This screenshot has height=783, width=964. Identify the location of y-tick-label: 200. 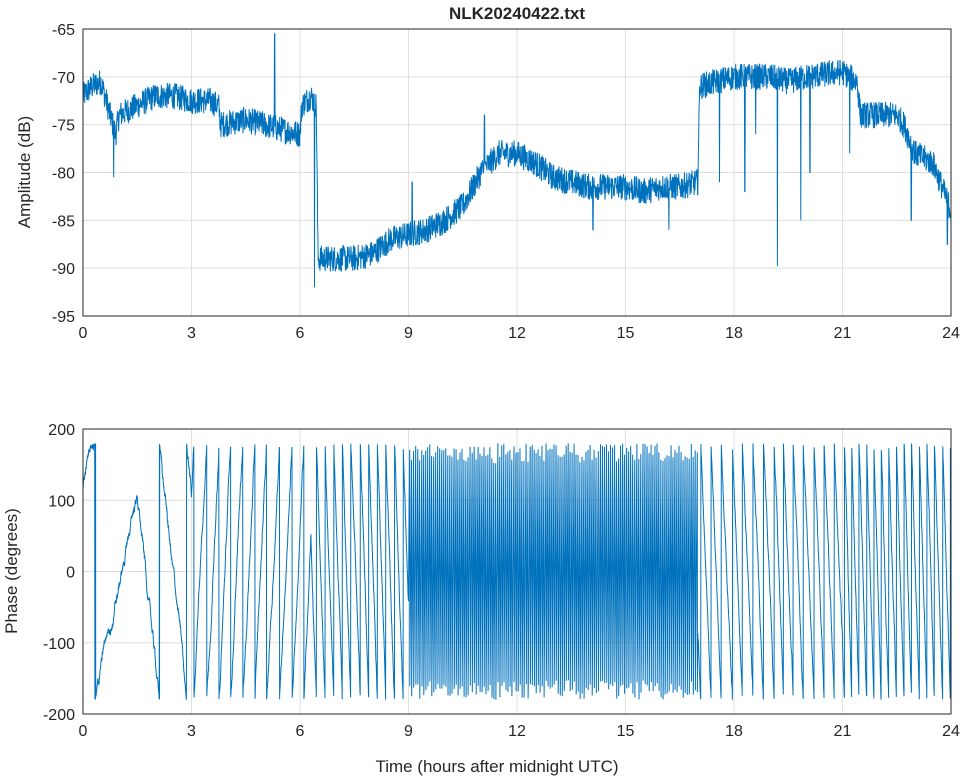
(61, 430).